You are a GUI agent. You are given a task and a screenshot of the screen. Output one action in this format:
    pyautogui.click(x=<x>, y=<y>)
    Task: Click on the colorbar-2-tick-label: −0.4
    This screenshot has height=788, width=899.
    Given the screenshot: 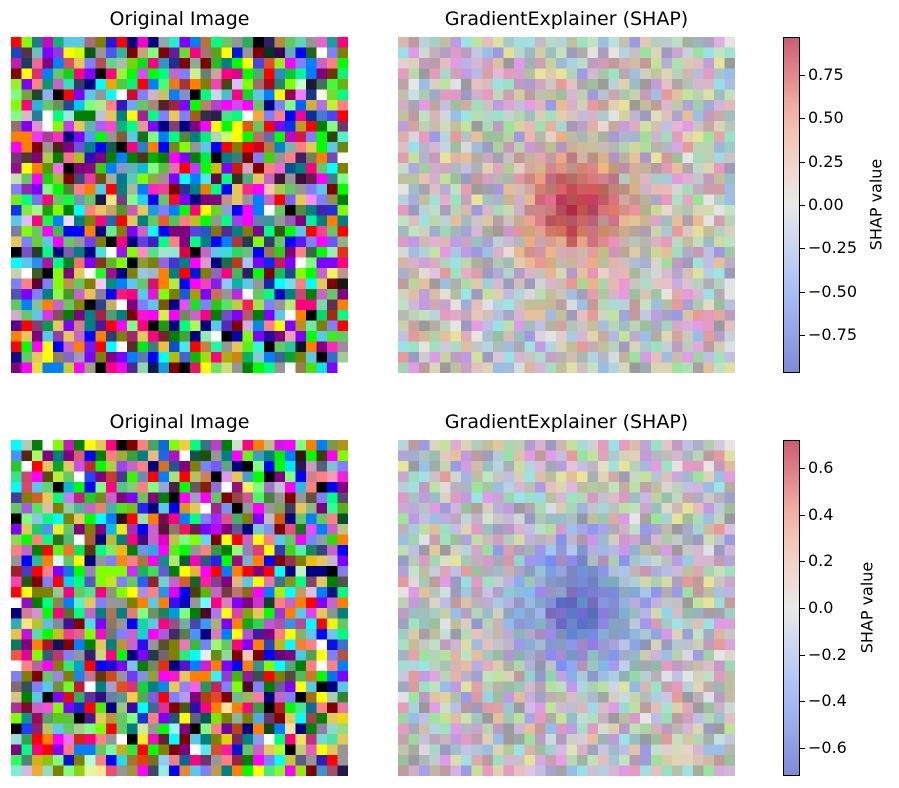 What is the action you would take?
    pyautogui.click(x=827, y=700)
    